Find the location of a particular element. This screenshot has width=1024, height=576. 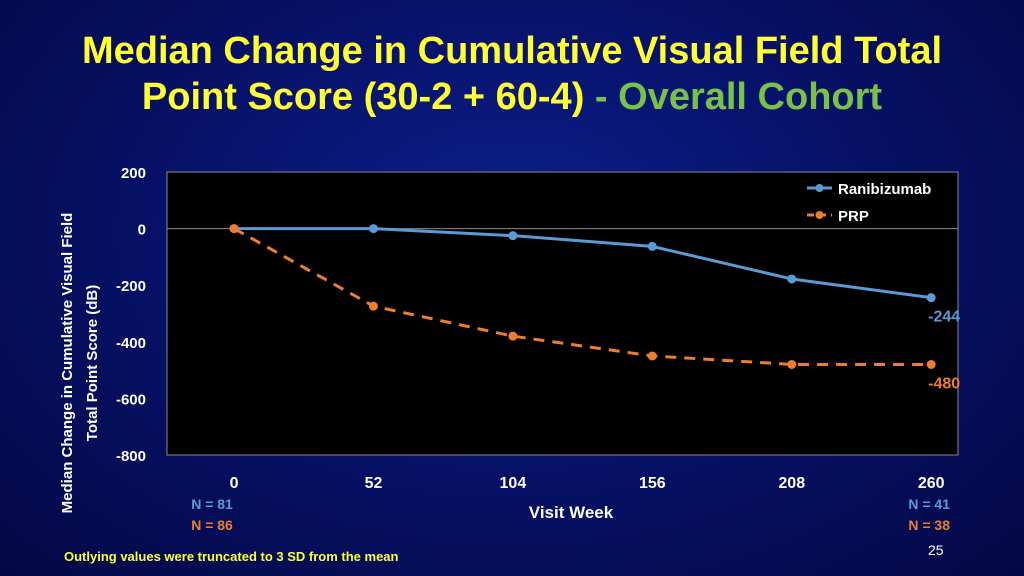

x-tick-label: 260 is located at coordinates (931, 483).